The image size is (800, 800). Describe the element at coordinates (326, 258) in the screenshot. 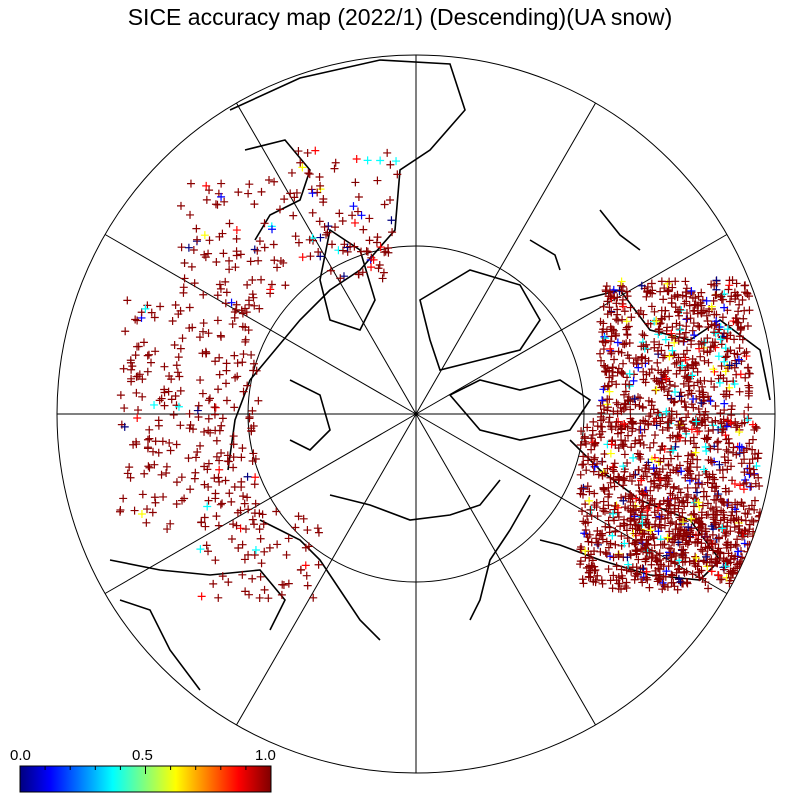

I see `meridian-line` at that location.